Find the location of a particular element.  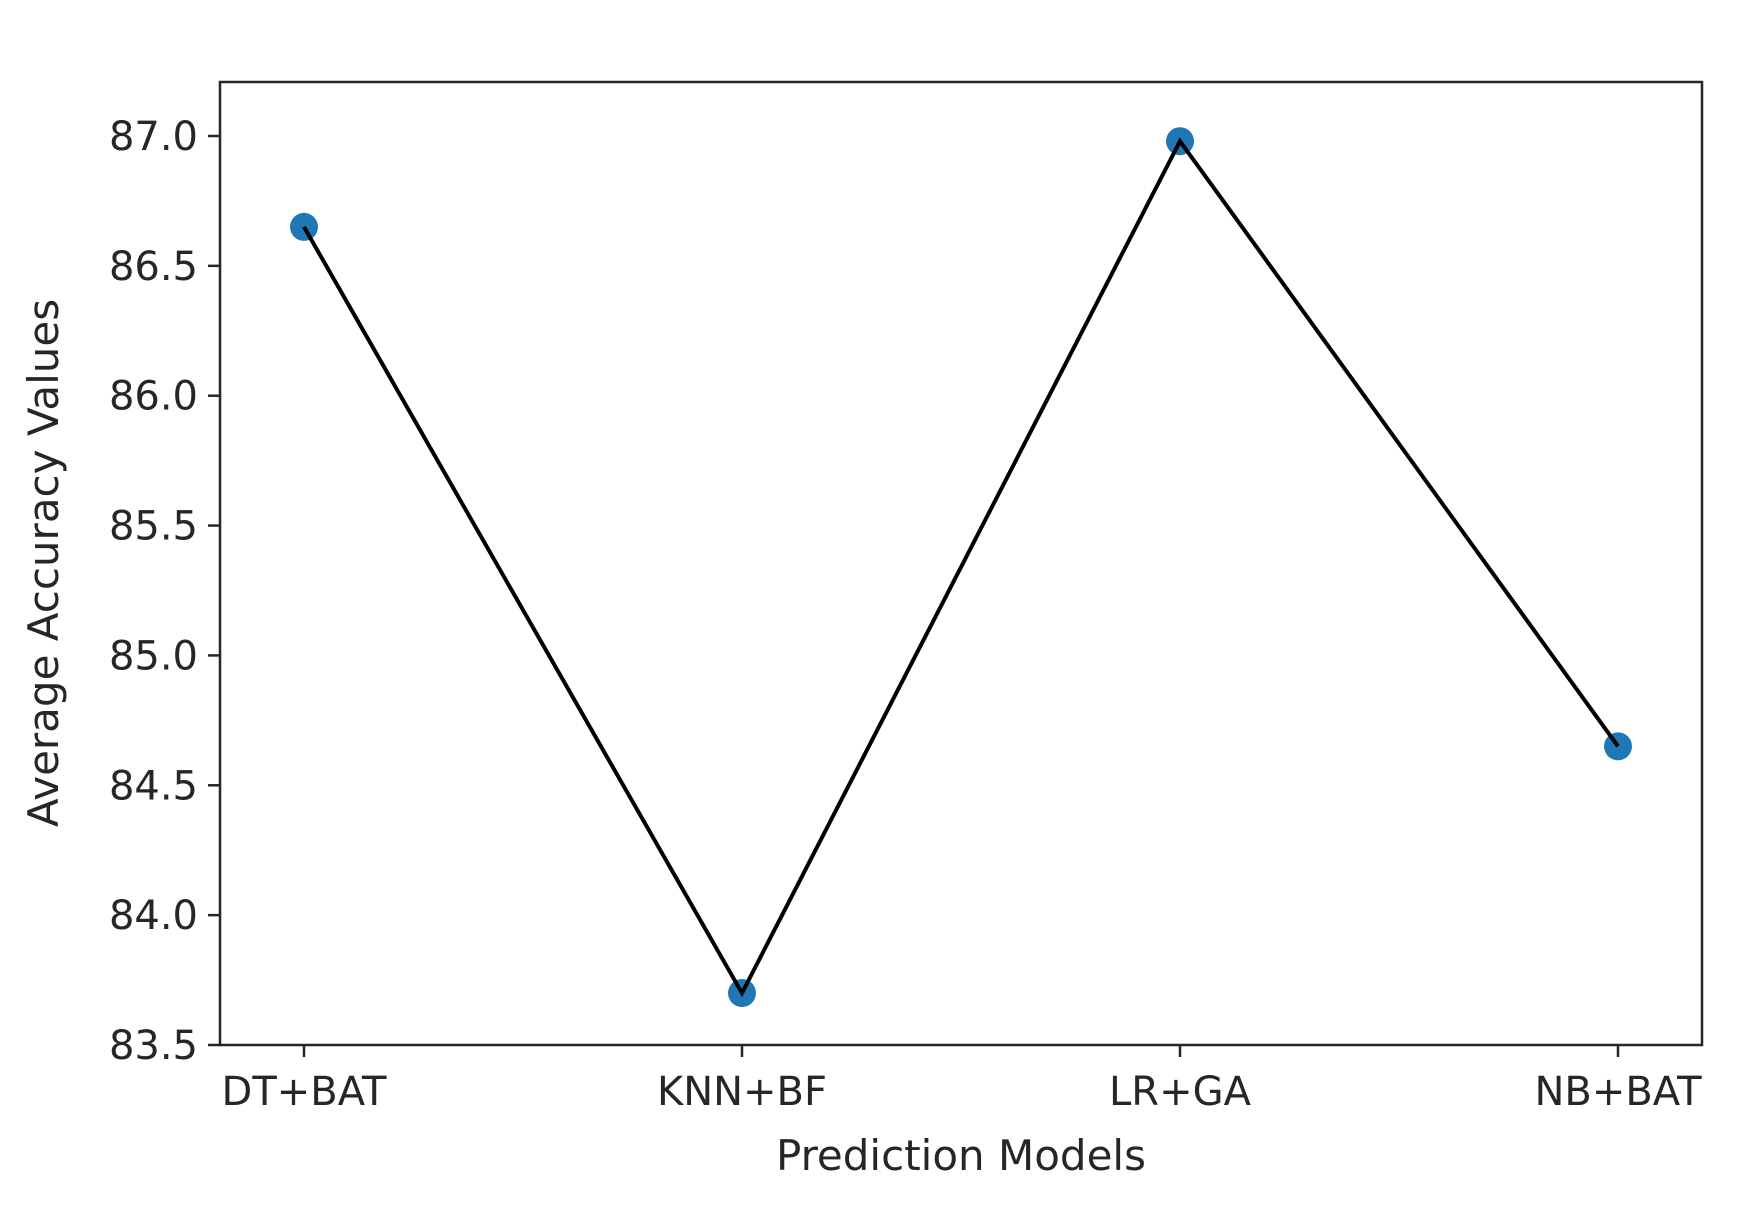

y-tick-label: 83.5 is located at coordinates (153, 1046).